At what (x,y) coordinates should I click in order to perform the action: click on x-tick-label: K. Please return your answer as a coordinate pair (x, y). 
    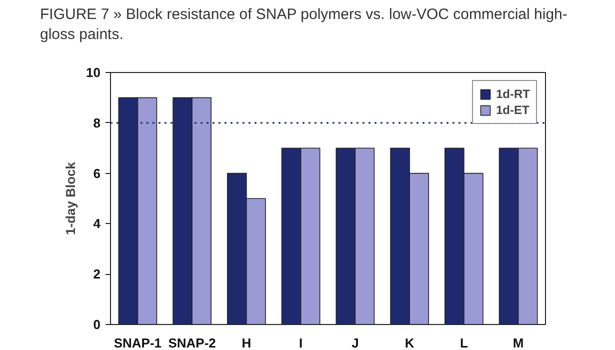
    Looking at the image, I should click on (409, 343).